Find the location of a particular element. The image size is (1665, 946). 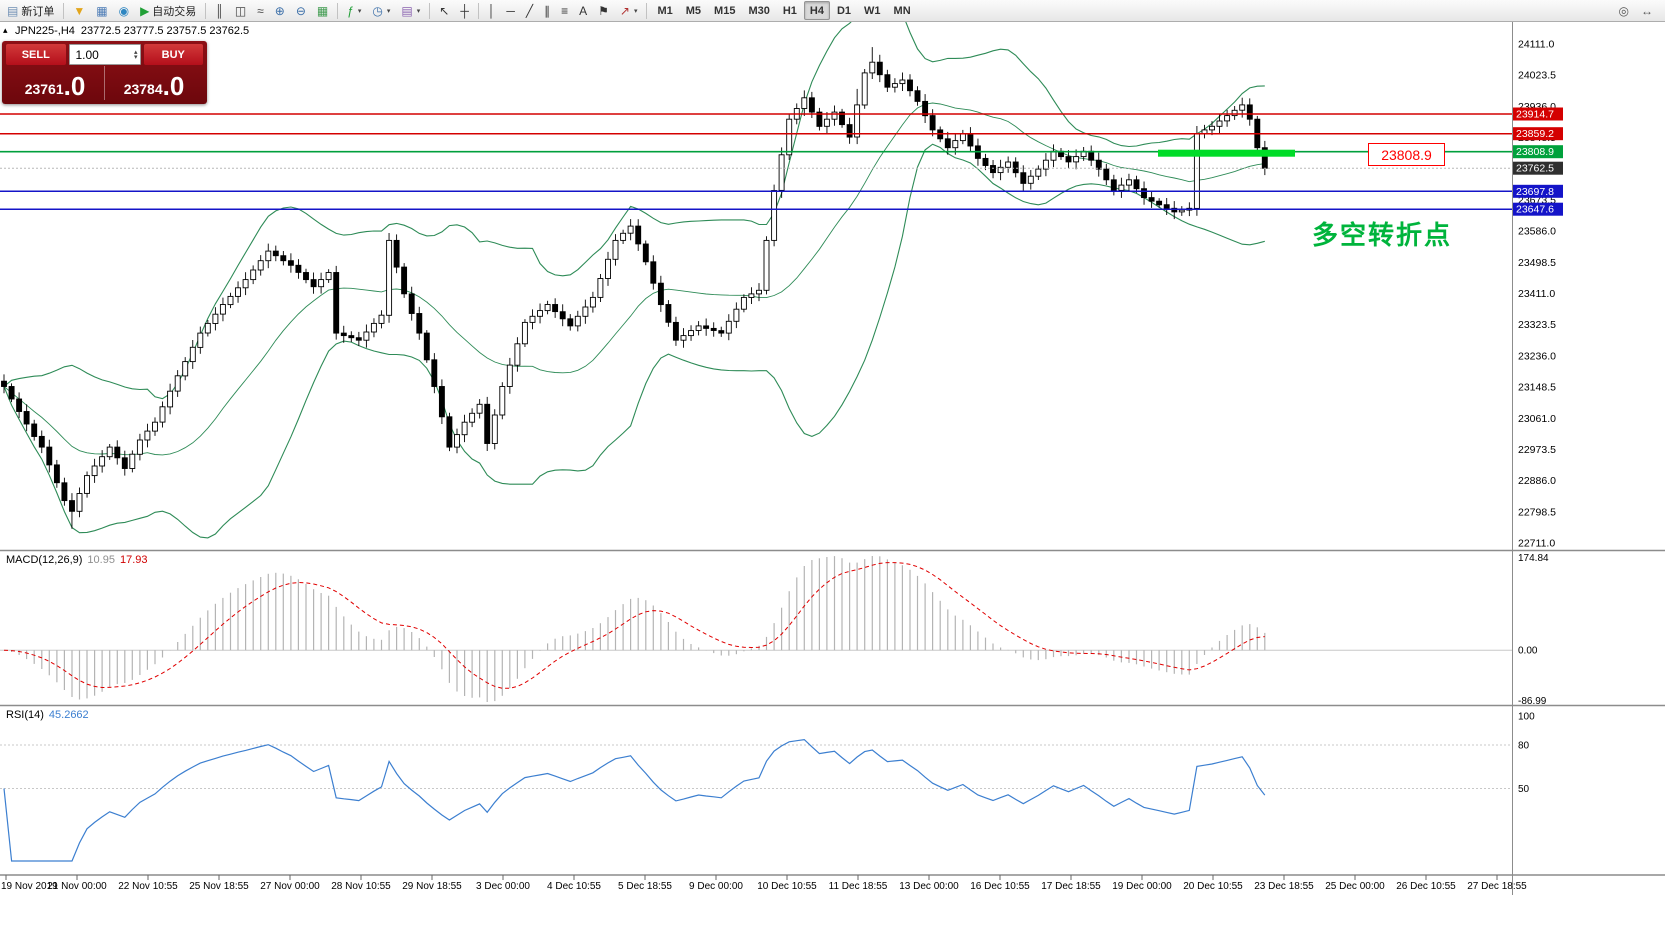

price-axis-label: 23236.0 is located at coordinates (1537, 356).